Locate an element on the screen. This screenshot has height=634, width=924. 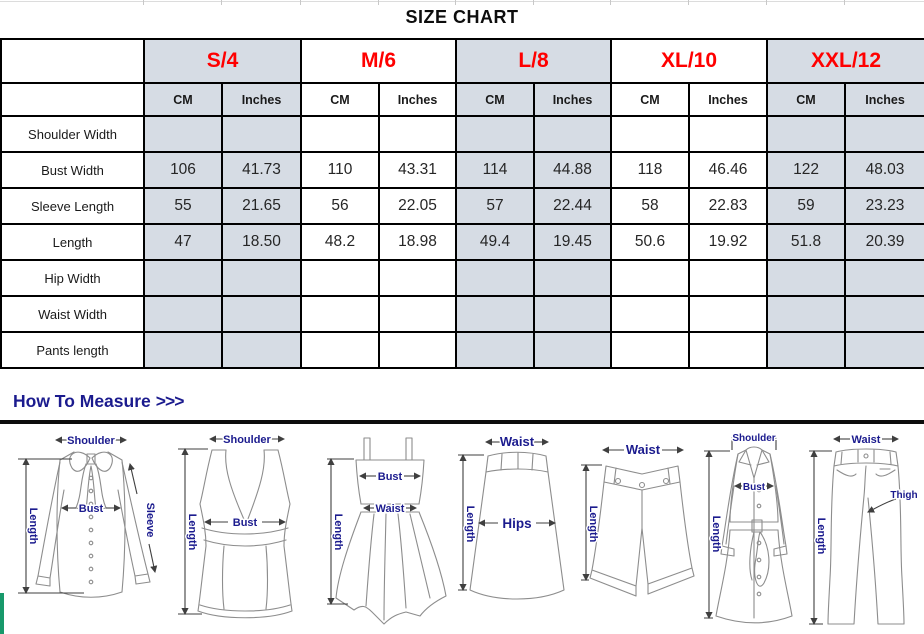
cell: 18.50 is located at coordinates (261, 242).